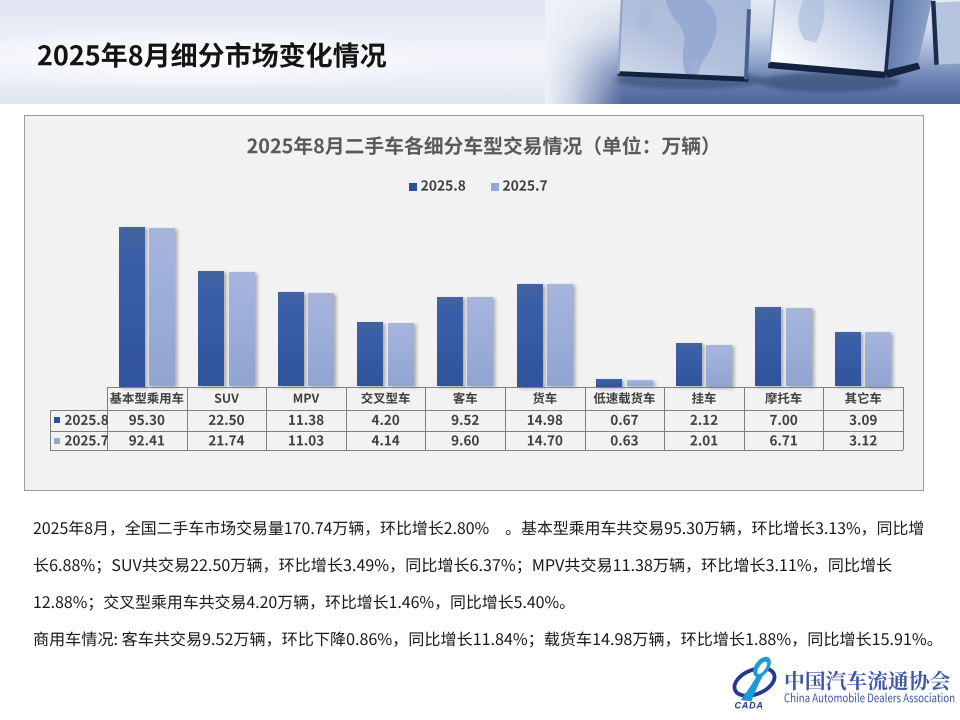 This screenshot has width=960, height=720. Describe the element at coordinates (749, 706) in the screenshot. I see `svg-text: CADA` at that location.